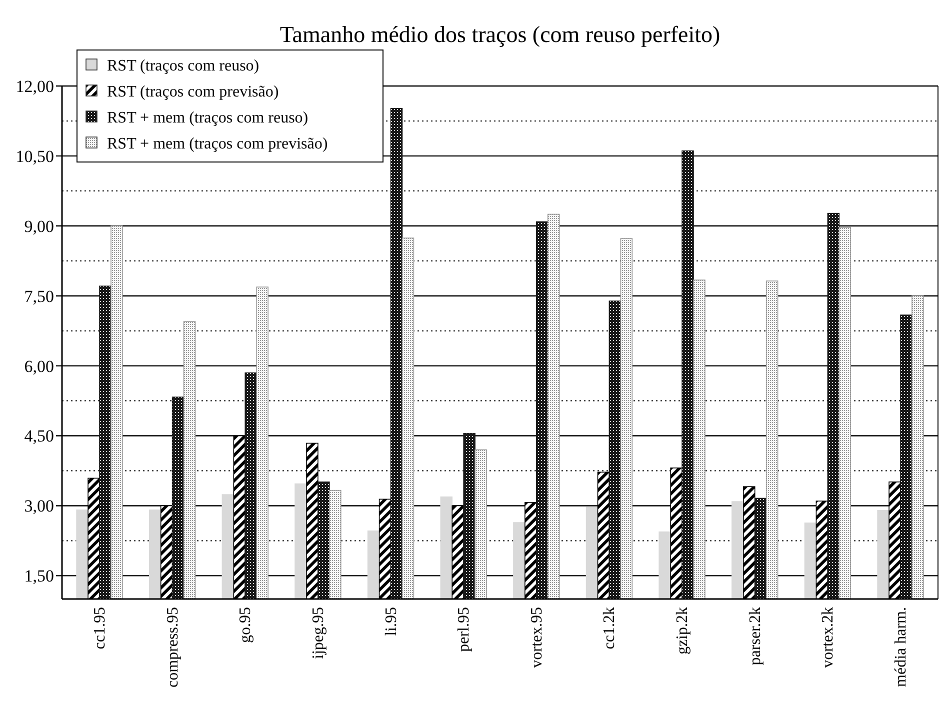 Image resolution: width=939 pixels, height=708 pixels. Describe the element at coordinates (245, 625) in the screenshot. I see `x-tick-label: go.95` at that location.